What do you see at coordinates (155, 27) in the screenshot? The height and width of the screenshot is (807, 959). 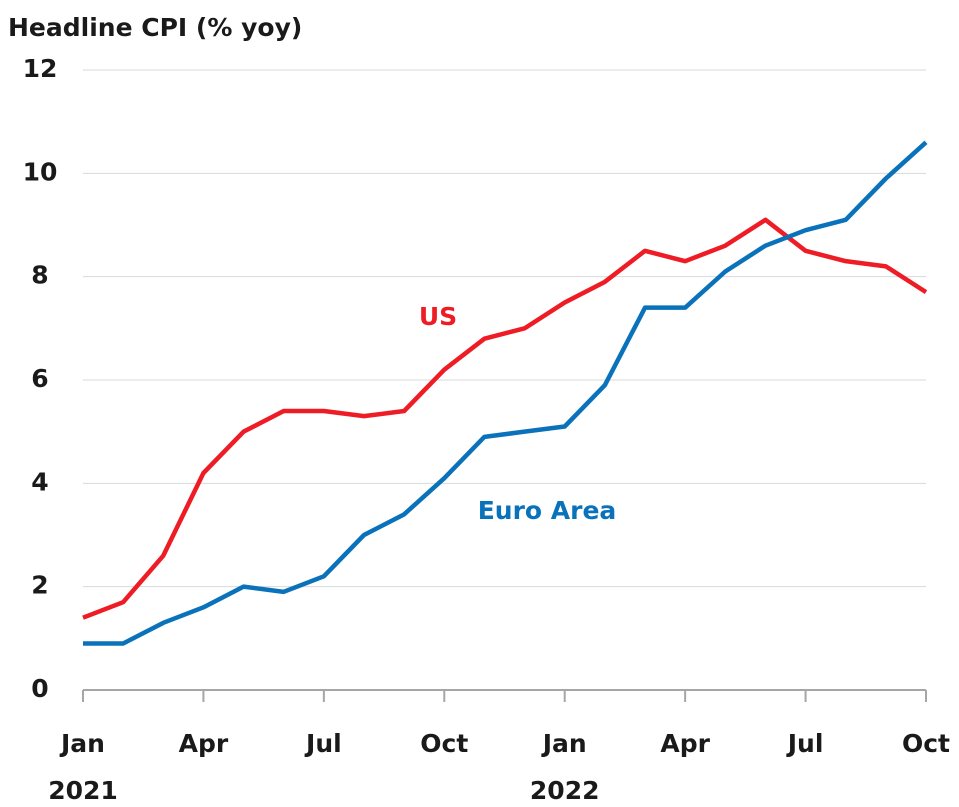 I see `chart-title: Headline CPI (% yoy)` at bounding box center [155, 27].